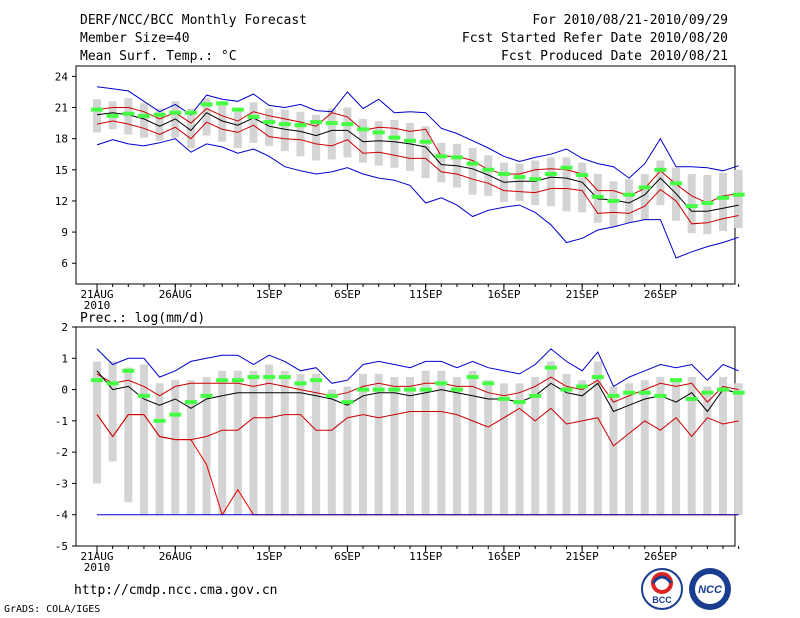  What do you see at coordinates (62, 515) in the screenshot?
I see `y-tick-label: -4` at bounding box center [62, 515].